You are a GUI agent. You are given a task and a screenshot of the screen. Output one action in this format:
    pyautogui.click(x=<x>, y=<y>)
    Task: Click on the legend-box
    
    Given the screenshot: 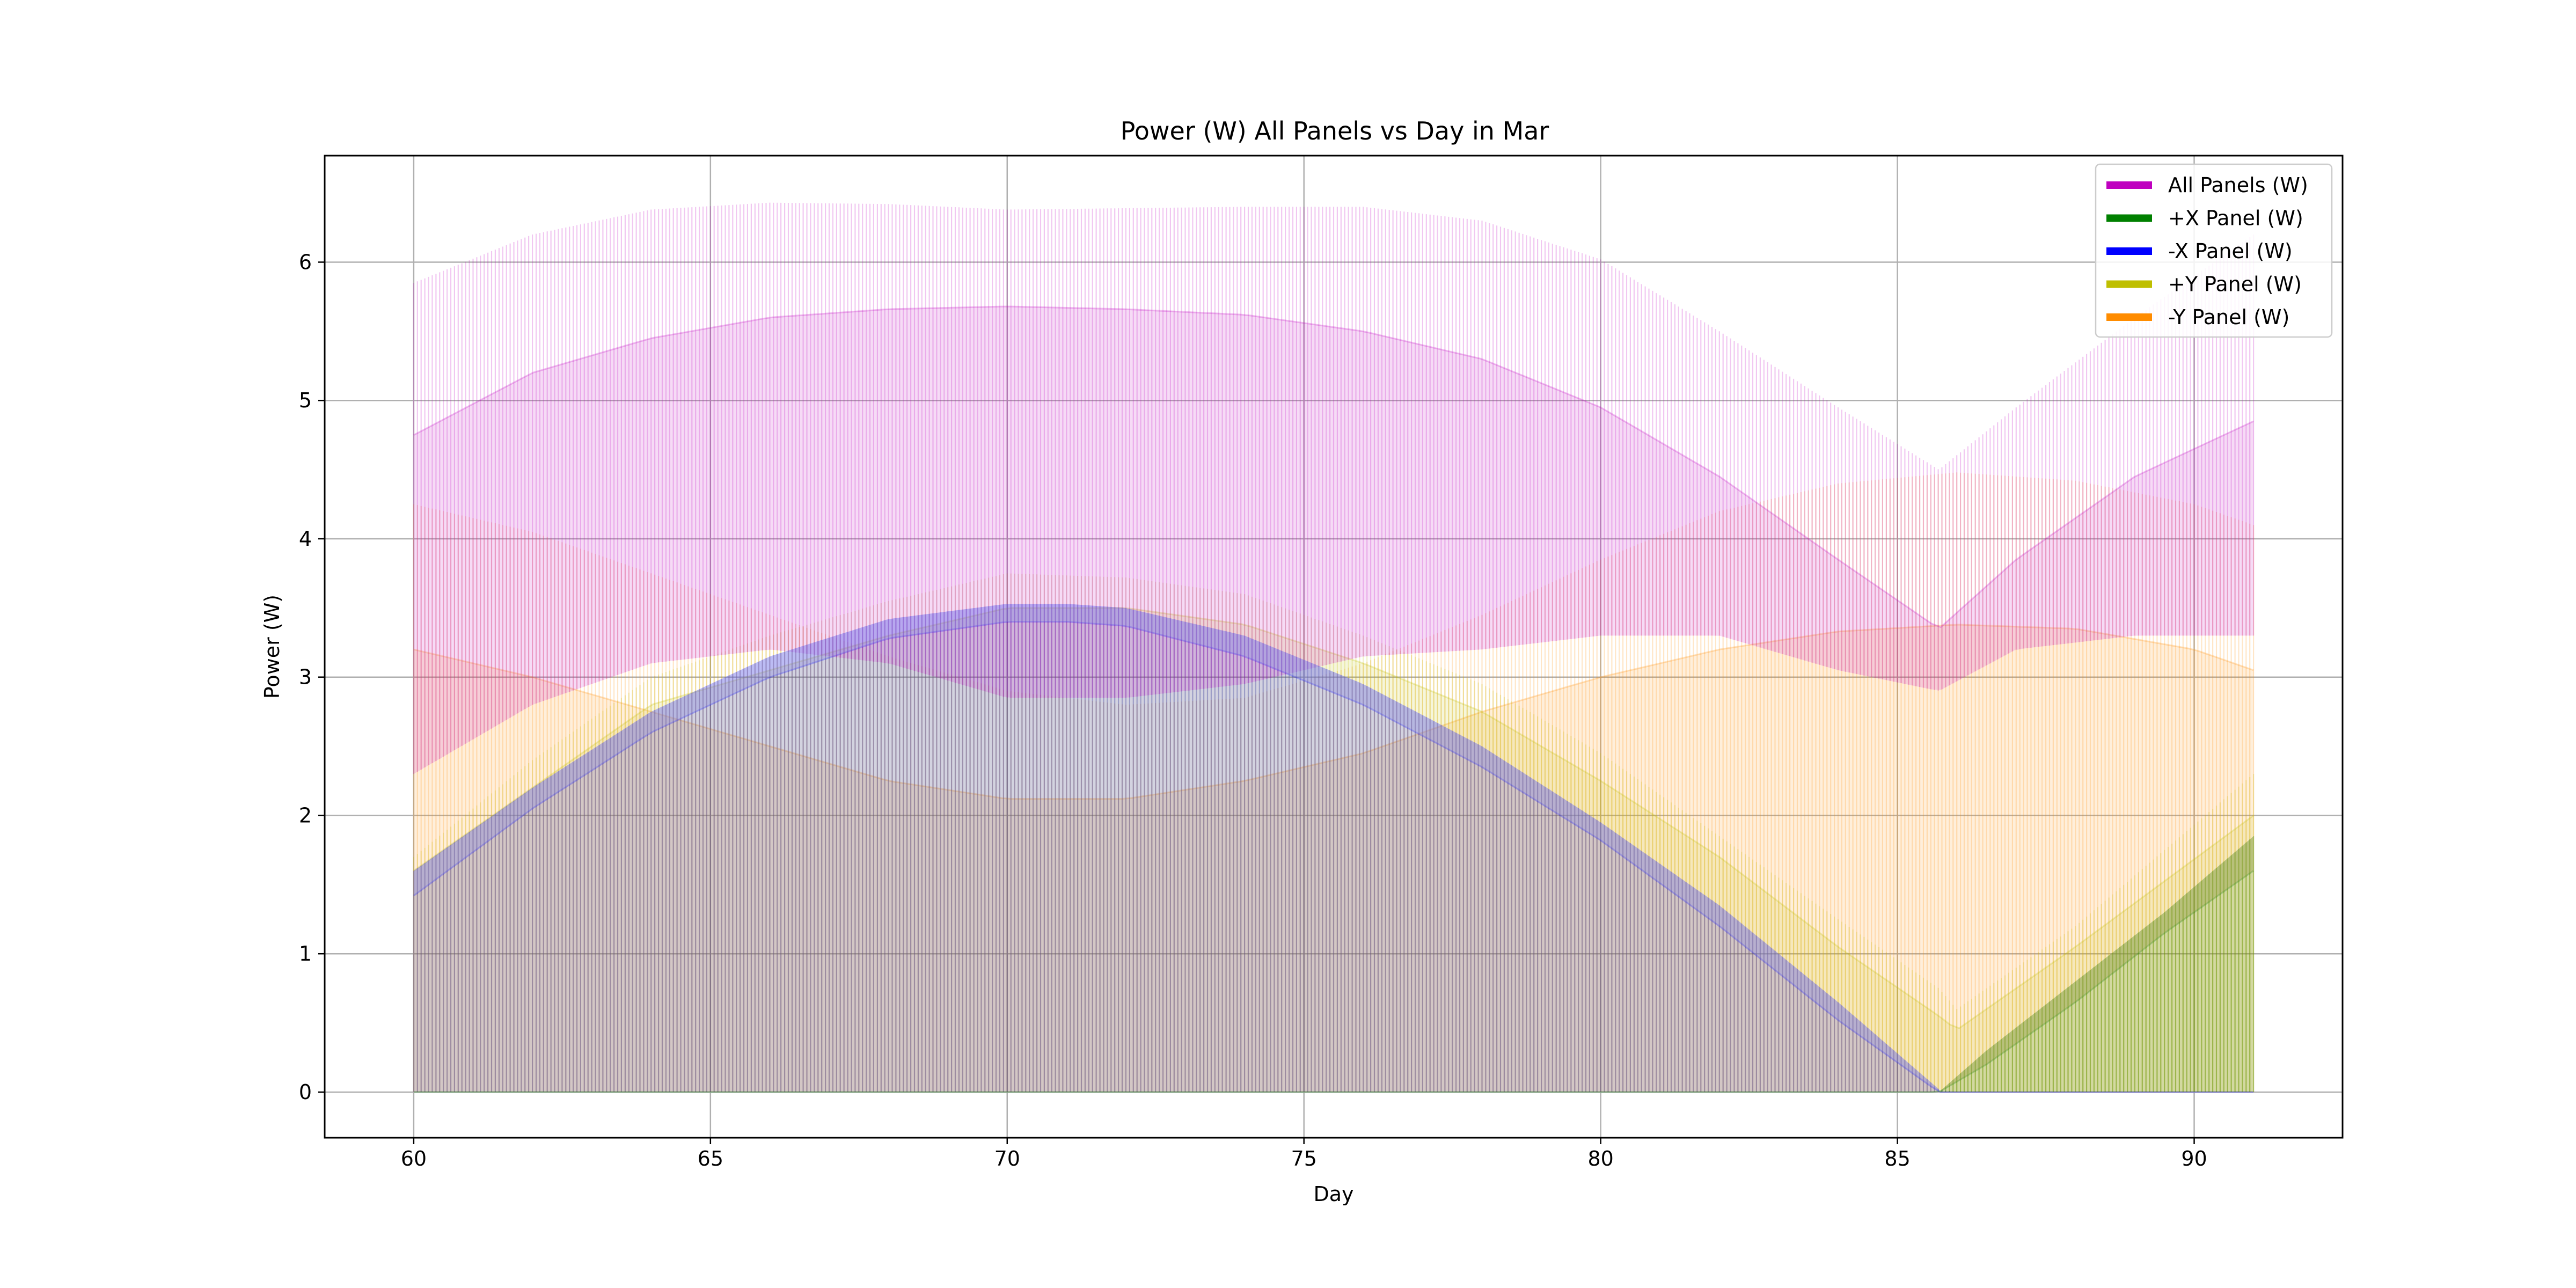 What is the action you would take?
    pyautogui.click(x=2214, y=250)
    